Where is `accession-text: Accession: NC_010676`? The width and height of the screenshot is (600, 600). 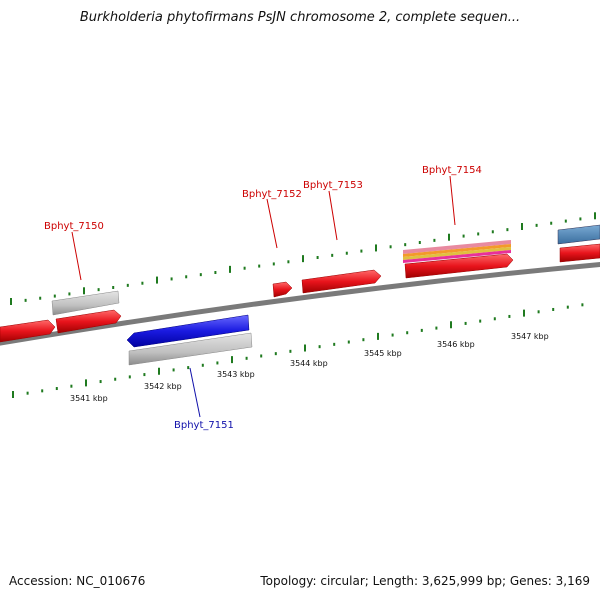 accession-text: Accession: NC_010676 is located at coordinates (77, 581).